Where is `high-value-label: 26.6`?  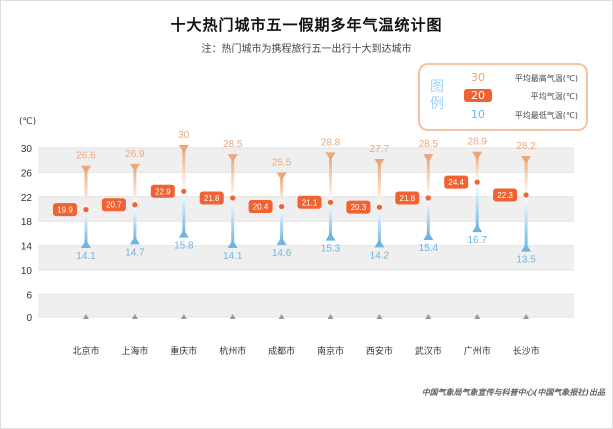 high-value-label: 26.6 is located at coordinates (86, 156).